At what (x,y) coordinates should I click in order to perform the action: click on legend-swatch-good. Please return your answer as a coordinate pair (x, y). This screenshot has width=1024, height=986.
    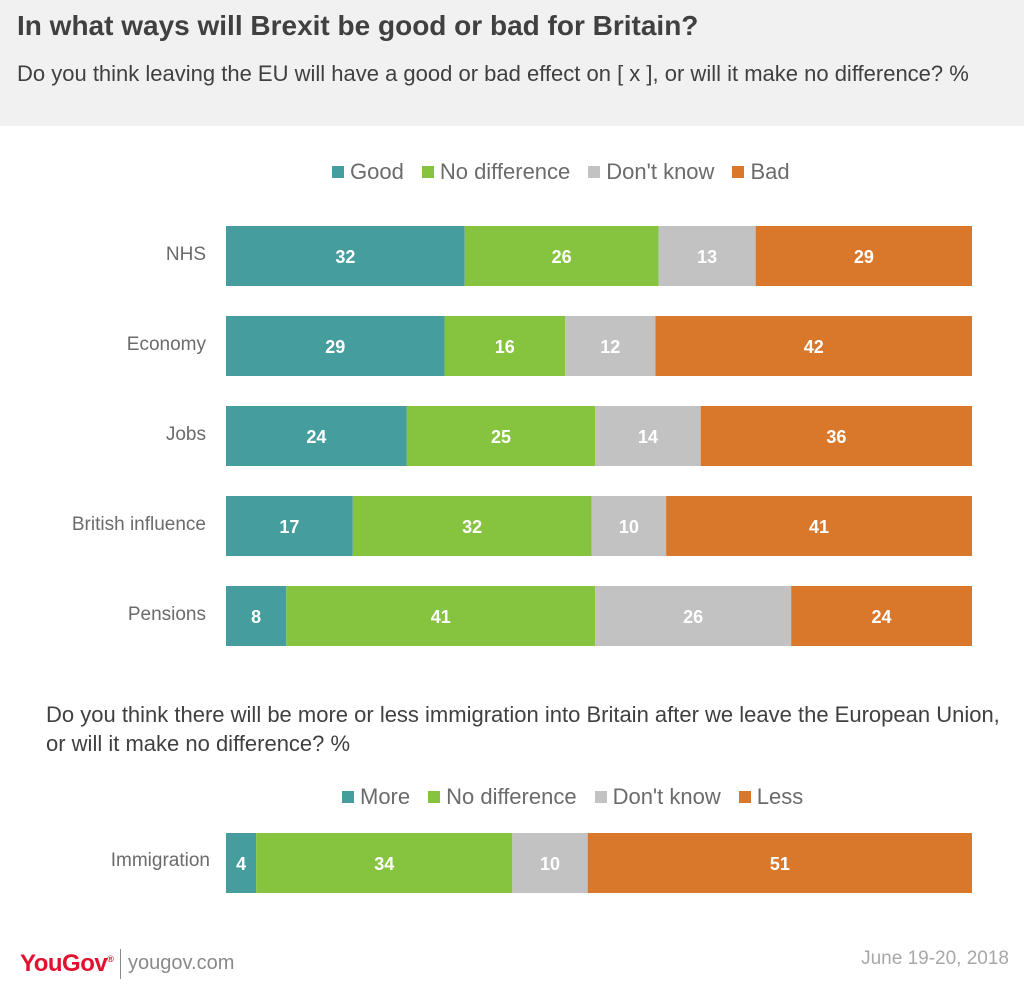
    Looking at the image, I should click on (338, 172).